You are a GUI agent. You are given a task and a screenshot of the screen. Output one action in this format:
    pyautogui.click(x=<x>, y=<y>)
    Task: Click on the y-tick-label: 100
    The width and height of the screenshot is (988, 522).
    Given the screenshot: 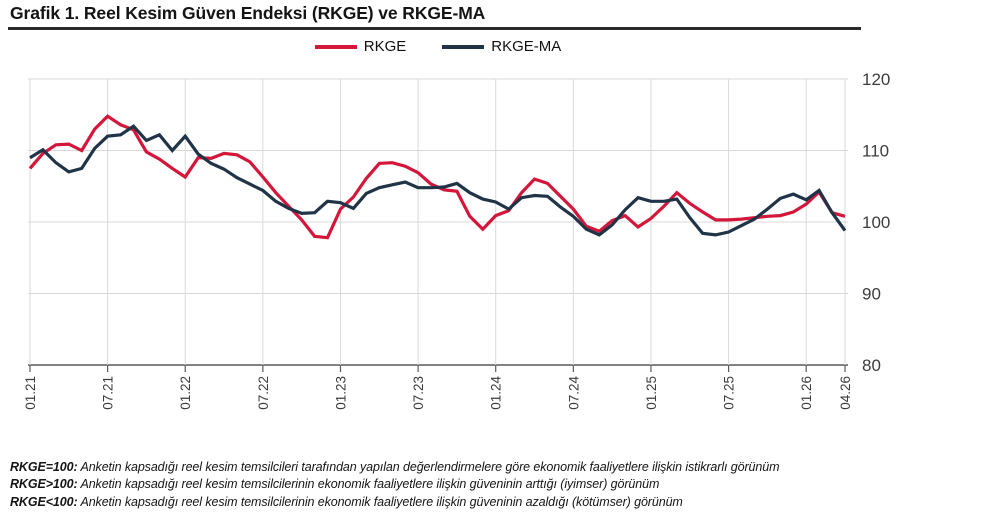 What is the action you would take?
    pyautogui.click(x=876, y=222)
    